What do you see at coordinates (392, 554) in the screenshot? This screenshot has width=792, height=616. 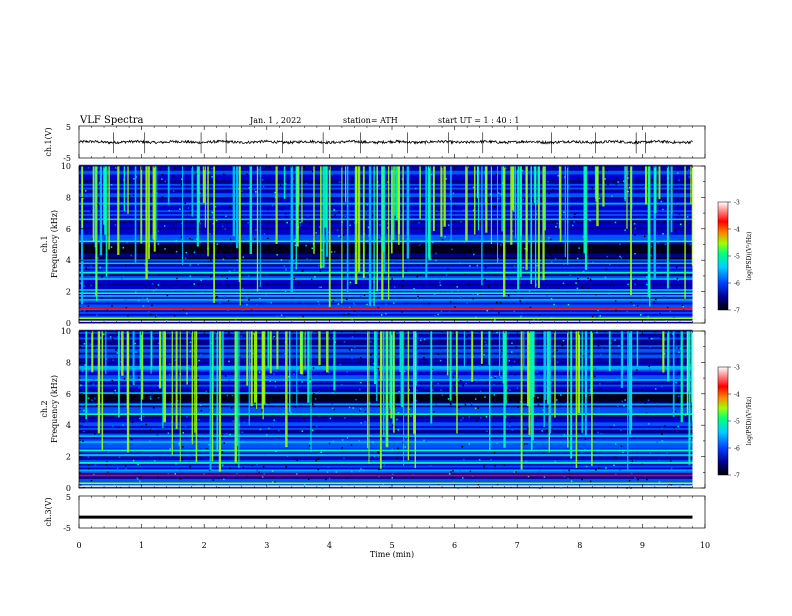 I see `x-axis-label: Time (min)` at bounding box center [392, 554].